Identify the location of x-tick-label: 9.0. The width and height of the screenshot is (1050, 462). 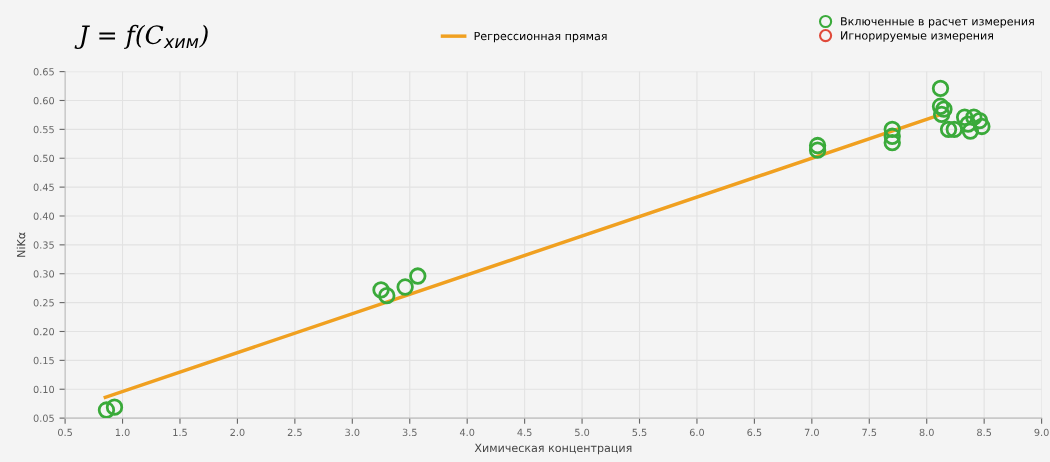
(1041, 432).